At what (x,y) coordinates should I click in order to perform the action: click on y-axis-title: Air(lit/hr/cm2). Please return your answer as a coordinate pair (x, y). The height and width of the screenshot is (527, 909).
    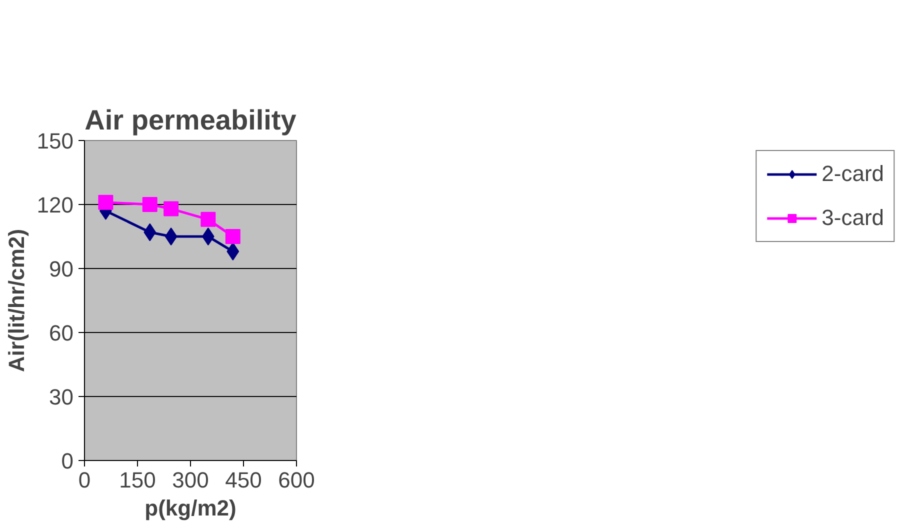
    Looking at the image, I should click on (16, 300).